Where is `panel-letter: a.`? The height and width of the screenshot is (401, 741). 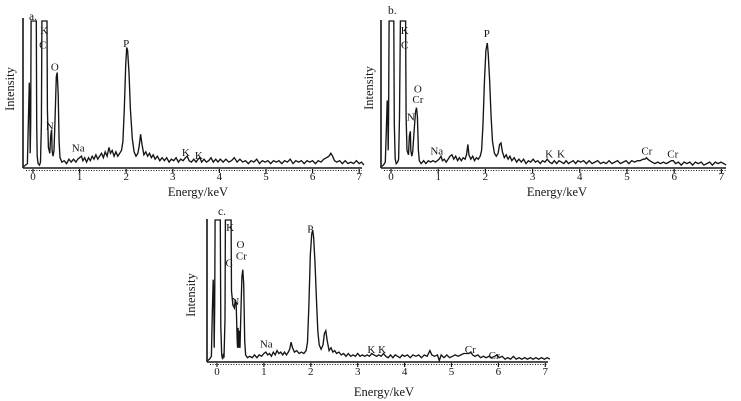 panel-letter: a. is located at coordinates (33, 17).